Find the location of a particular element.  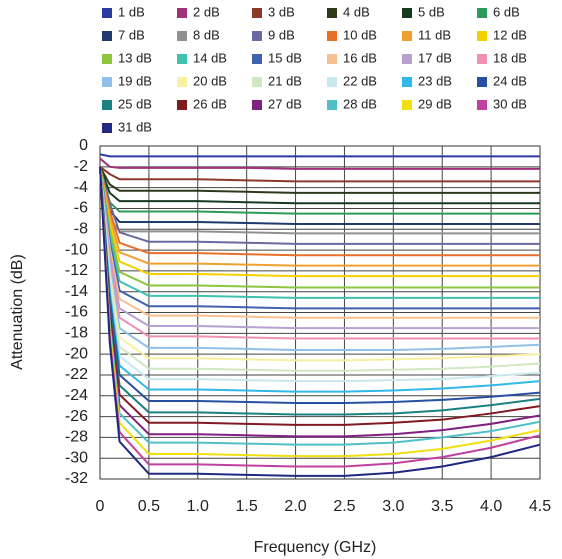

y-tick-label: -28 is located at coordinates (76, 437).